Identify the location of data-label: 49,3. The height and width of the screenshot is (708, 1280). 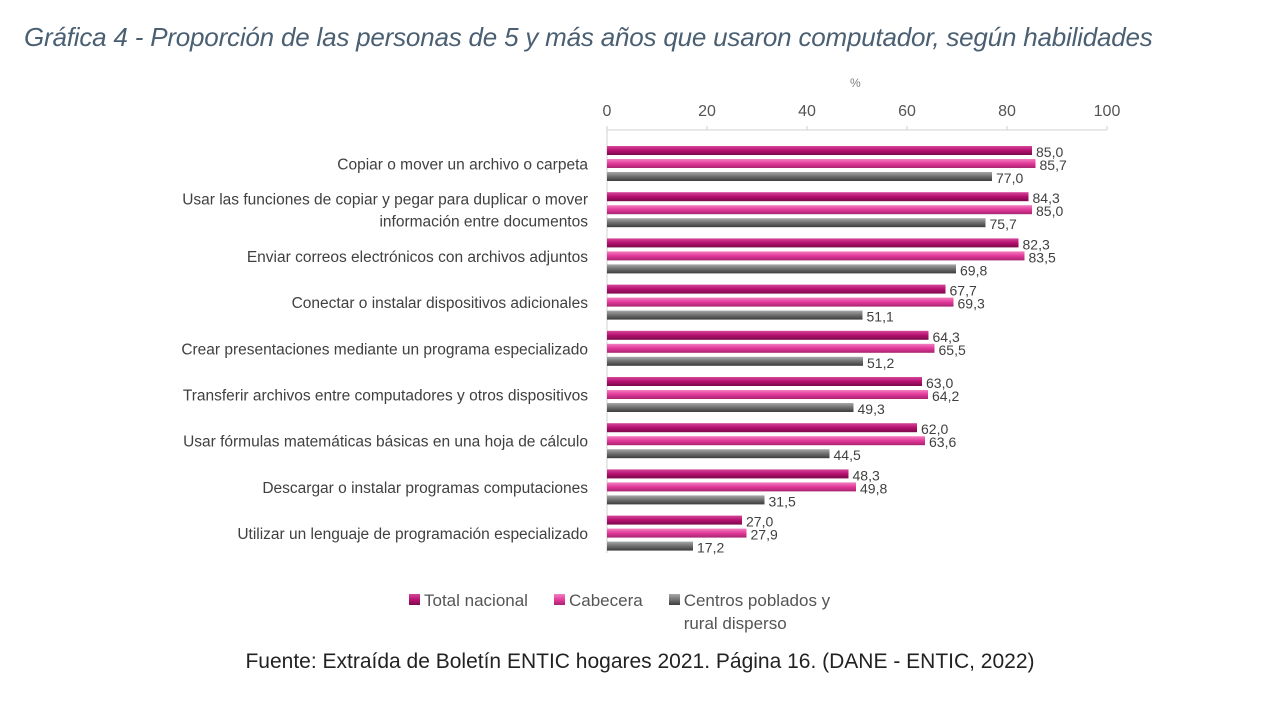
(871, 409).